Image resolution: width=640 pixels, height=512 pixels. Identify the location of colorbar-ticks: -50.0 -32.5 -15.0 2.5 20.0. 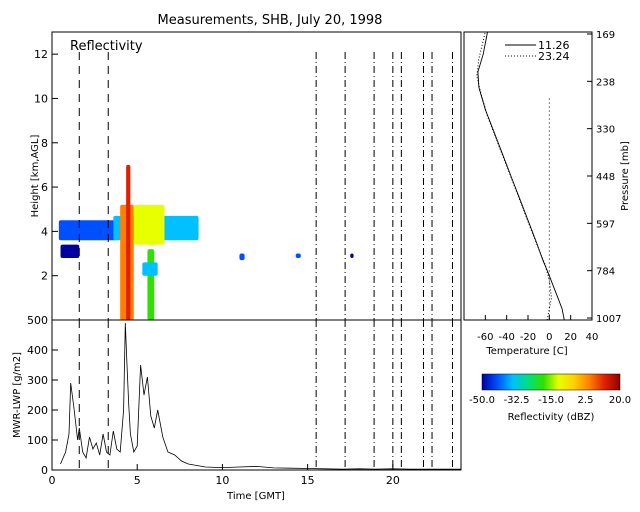
(550, 400).